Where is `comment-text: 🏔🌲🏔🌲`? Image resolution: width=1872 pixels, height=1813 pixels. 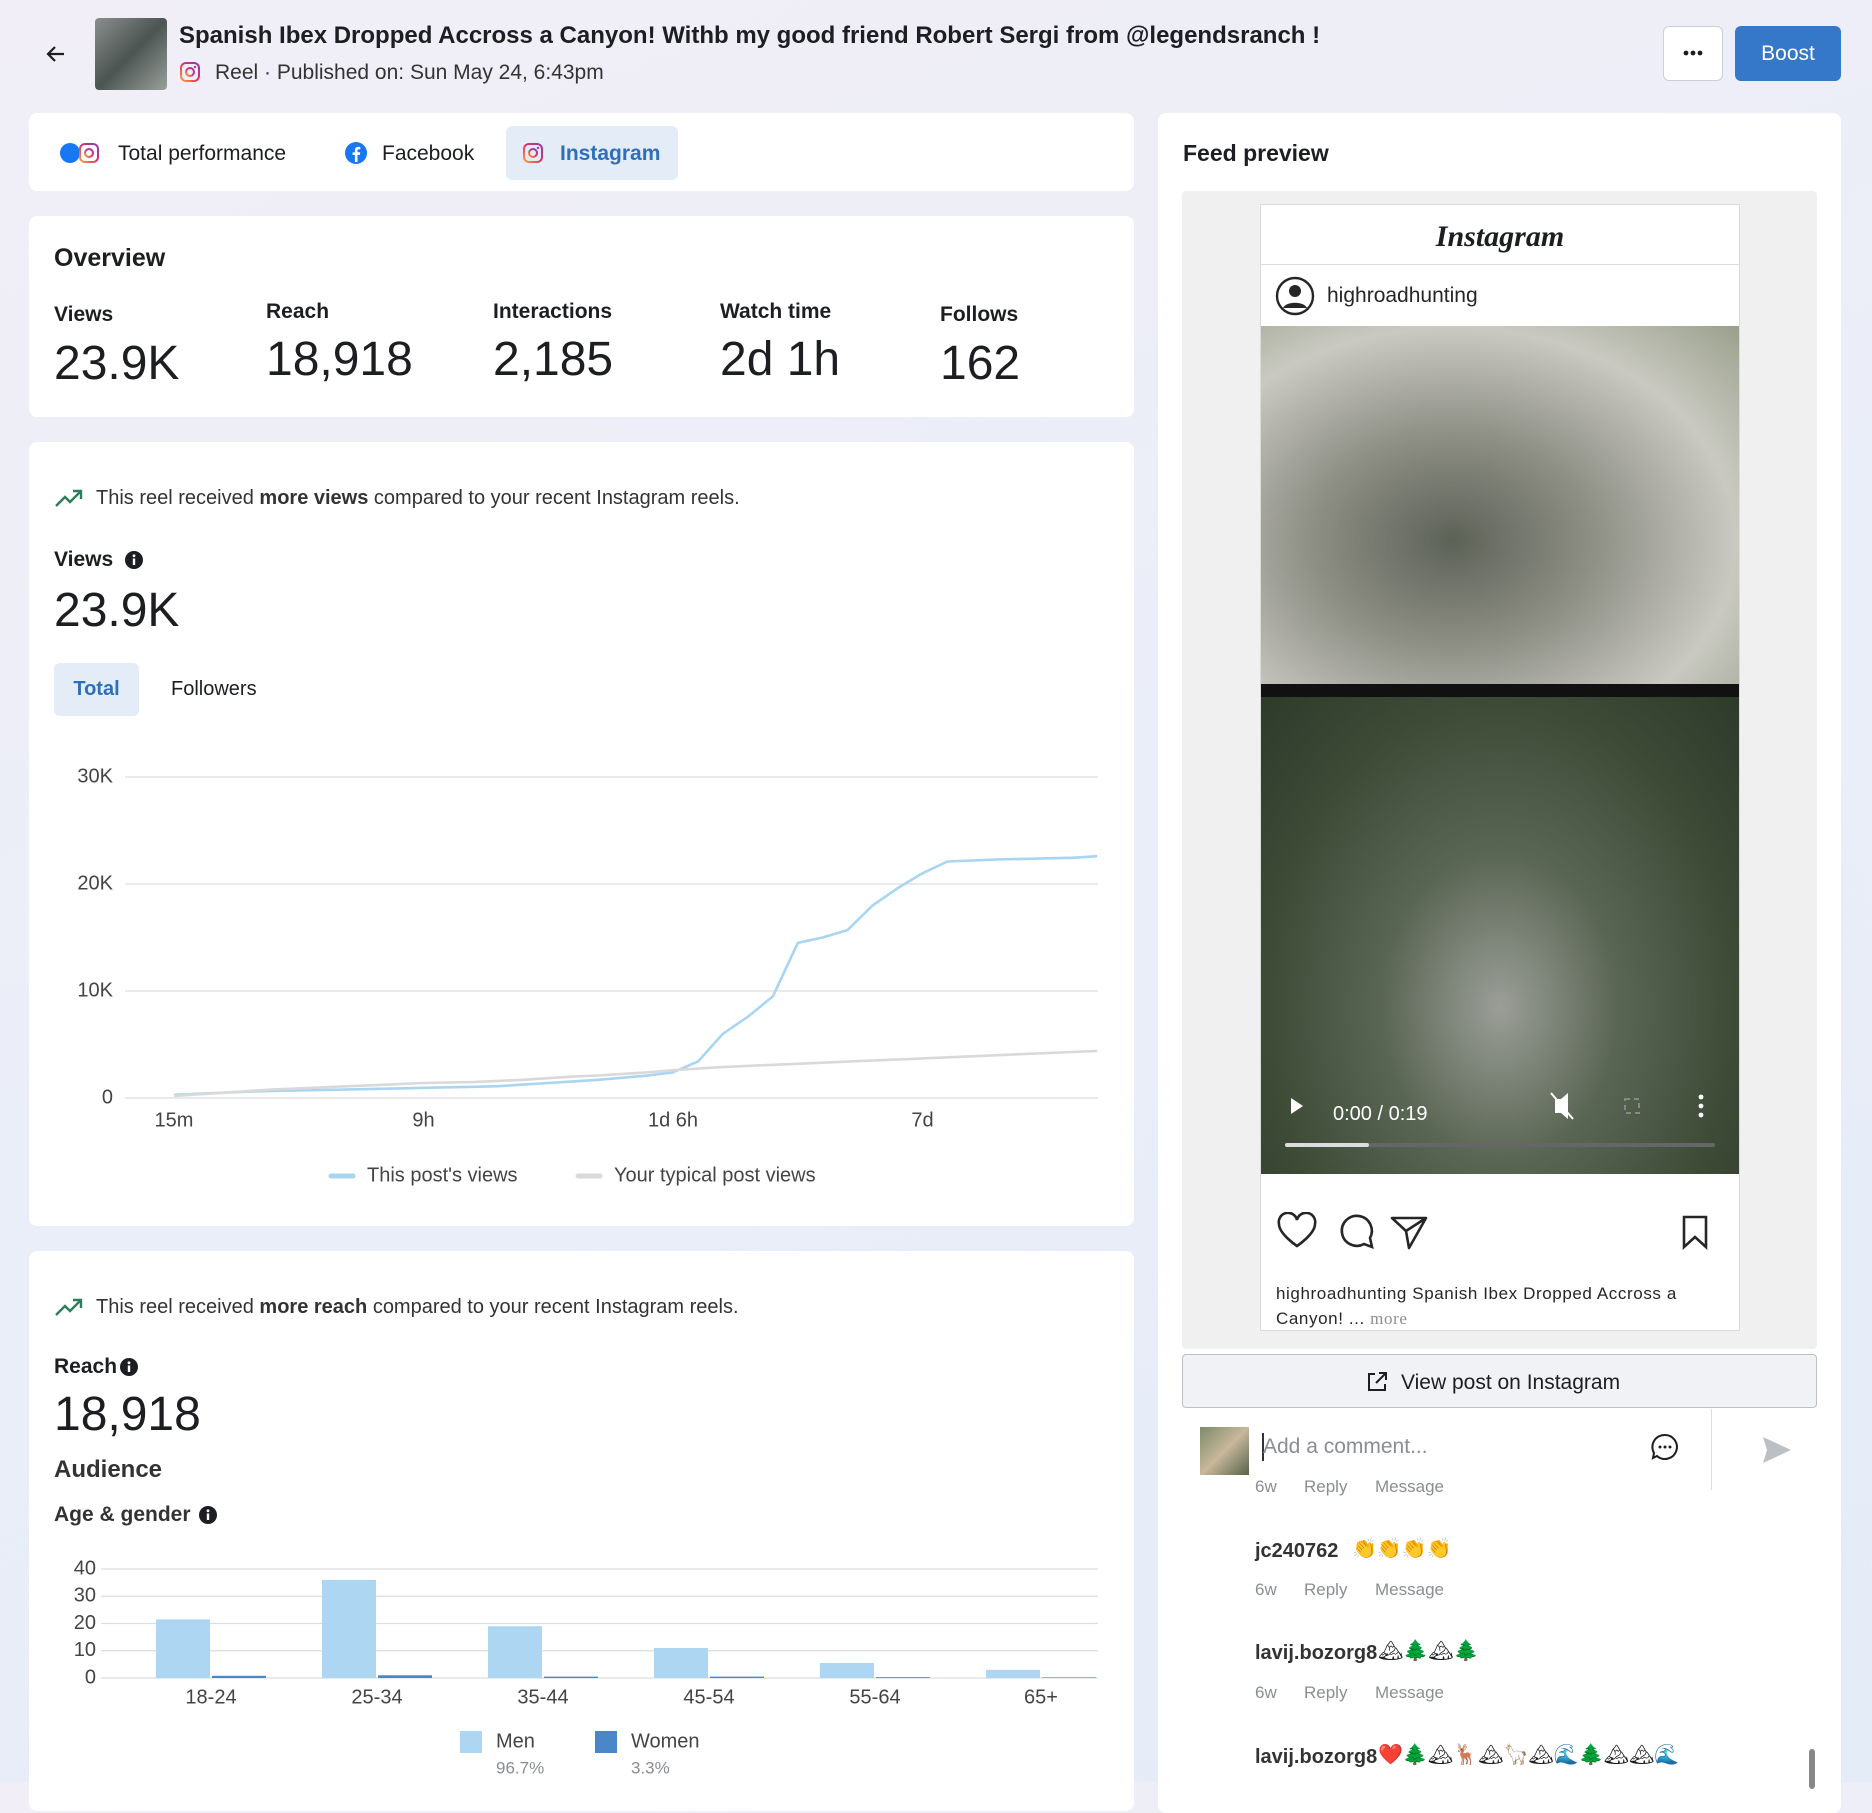 comment-text: 🏔🌲🏔🌲 is located at coordinates (1428, 1651).